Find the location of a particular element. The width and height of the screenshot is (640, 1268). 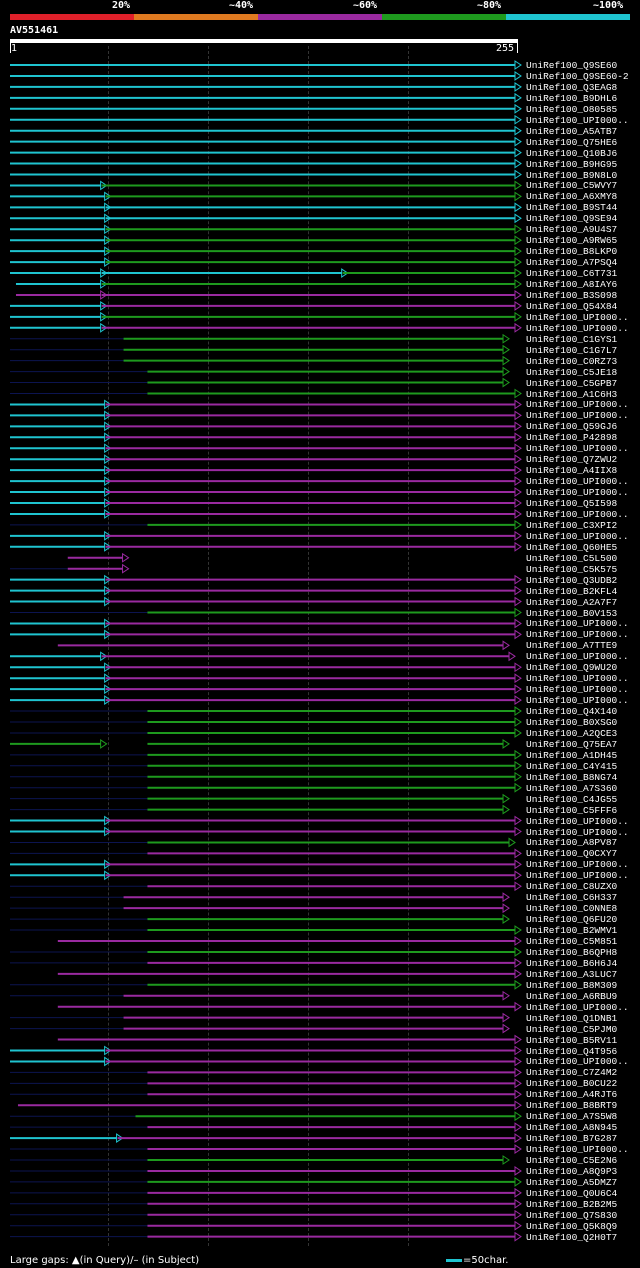

hit-name-link: UniRef100_C4JG55 is located at coordinates (572, 799).